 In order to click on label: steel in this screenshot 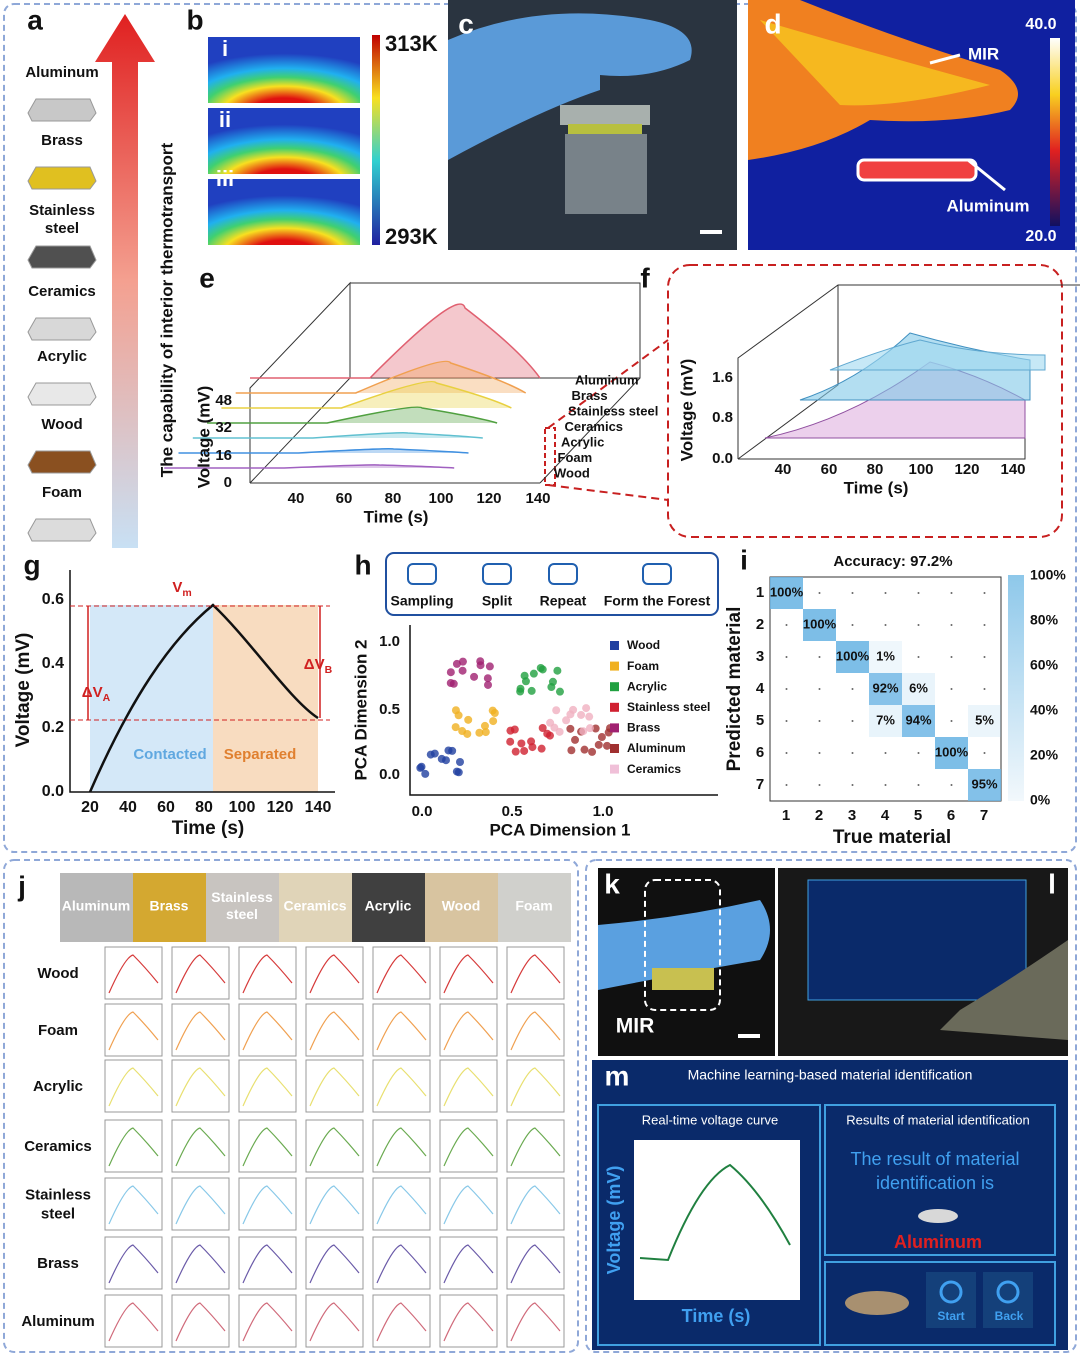, I will do `click(62, 228)`.